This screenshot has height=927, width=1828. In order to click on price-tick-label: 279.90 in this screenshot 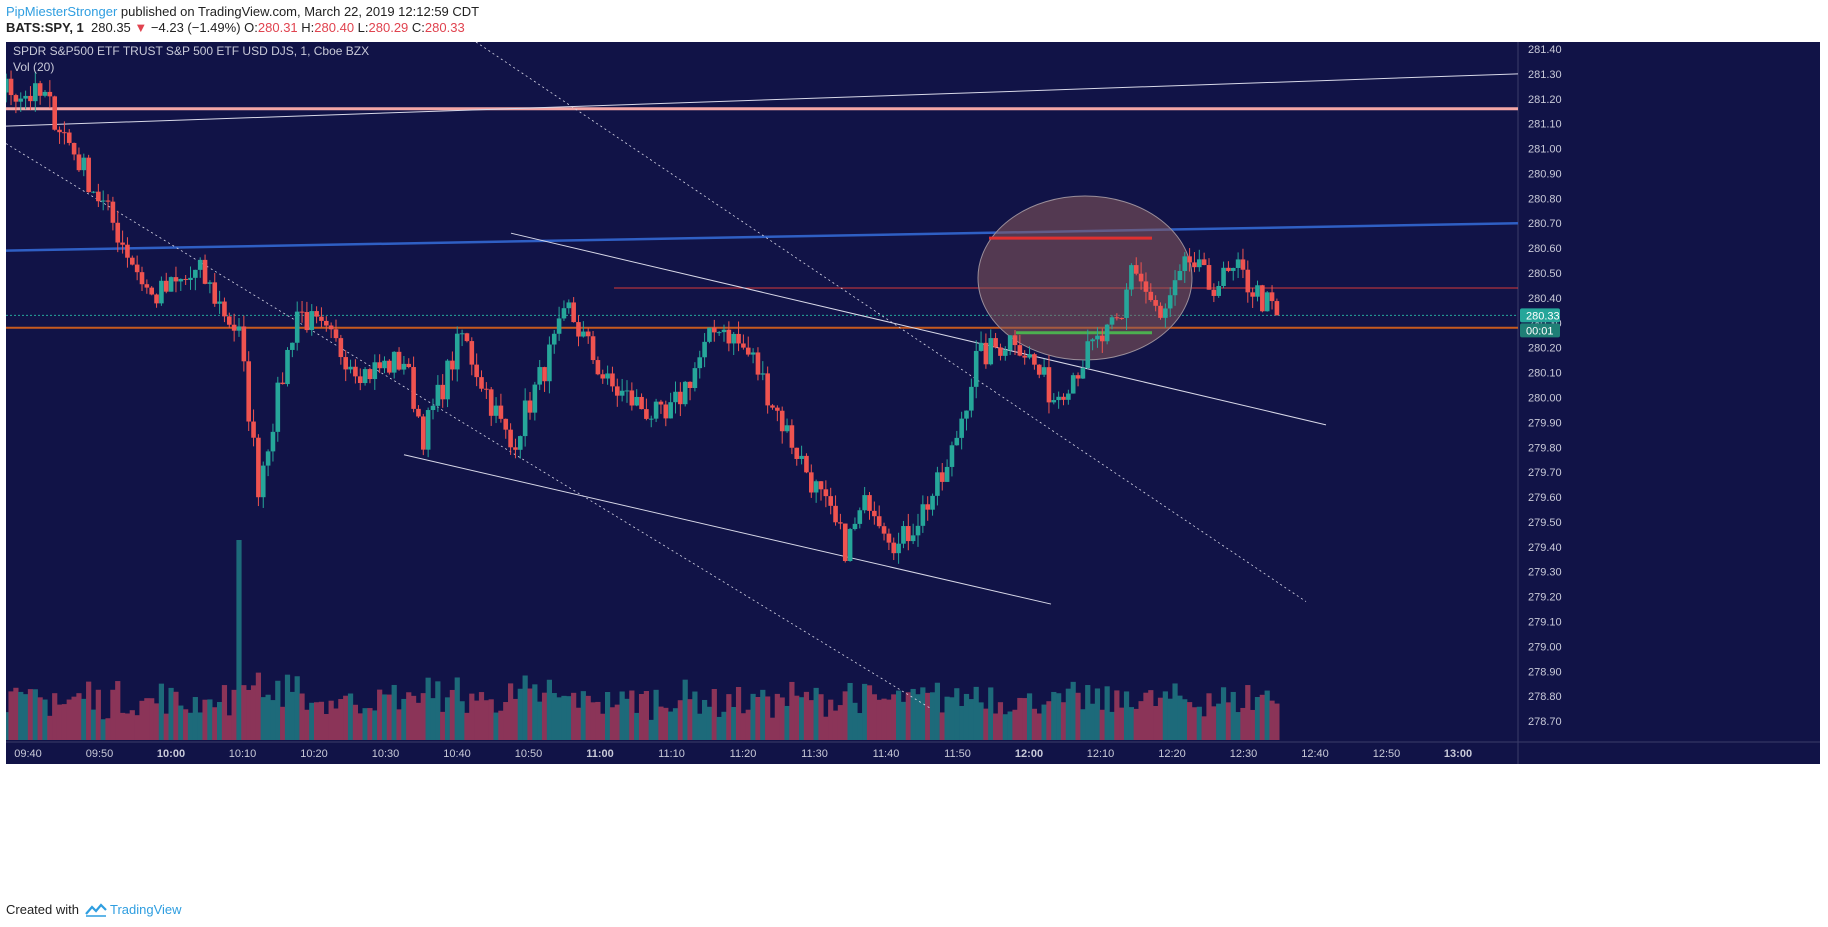, I will do `click(1545, 423)`.